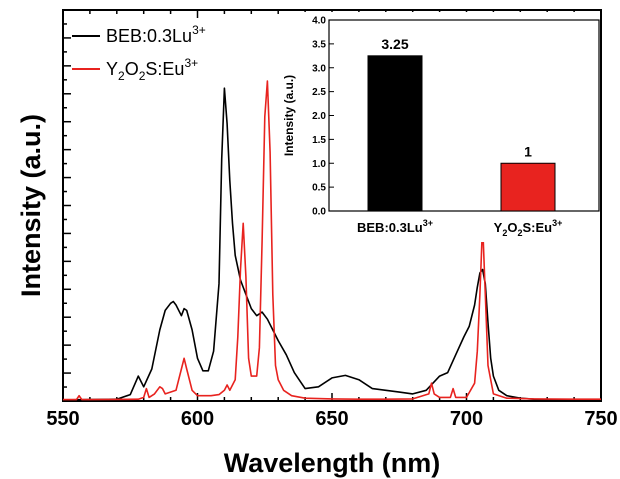 The width and height of the screenshot is (620, 479). I want to click on legend-y2o2s-o: O, so click(132, 69).